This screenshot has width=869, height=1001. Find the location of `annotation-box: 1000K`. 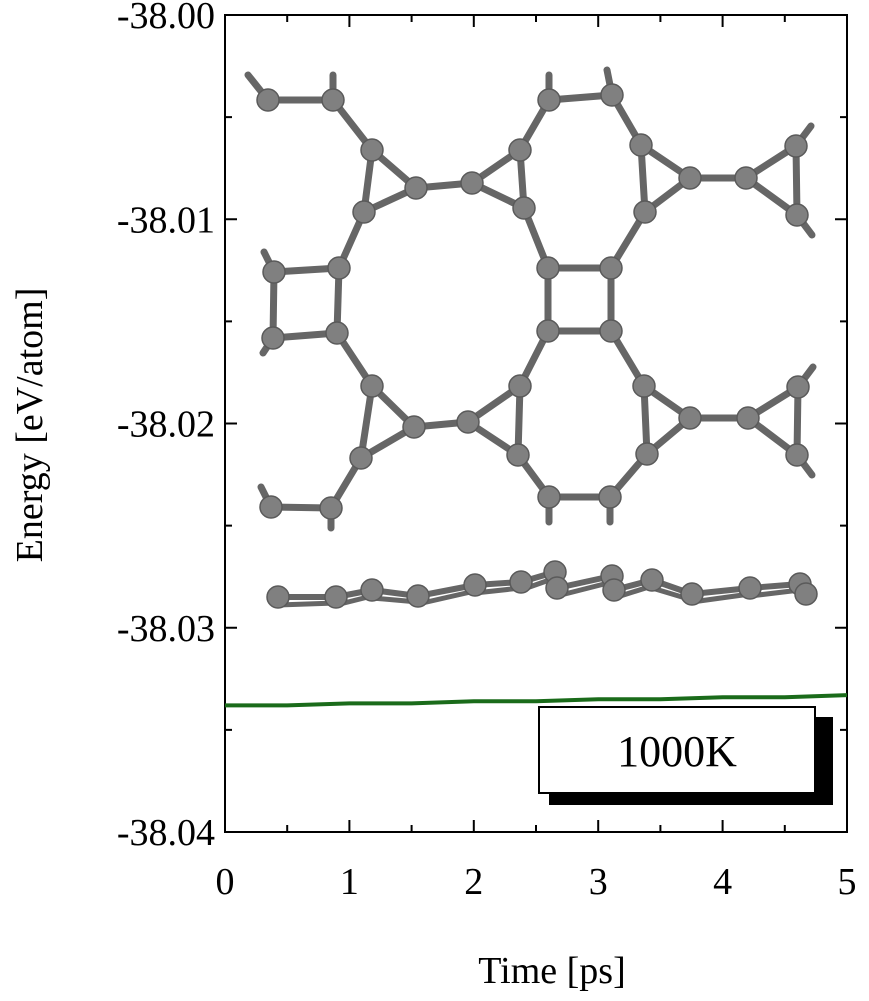

annotation-box: 1000K is located at coordinates (685, 755).